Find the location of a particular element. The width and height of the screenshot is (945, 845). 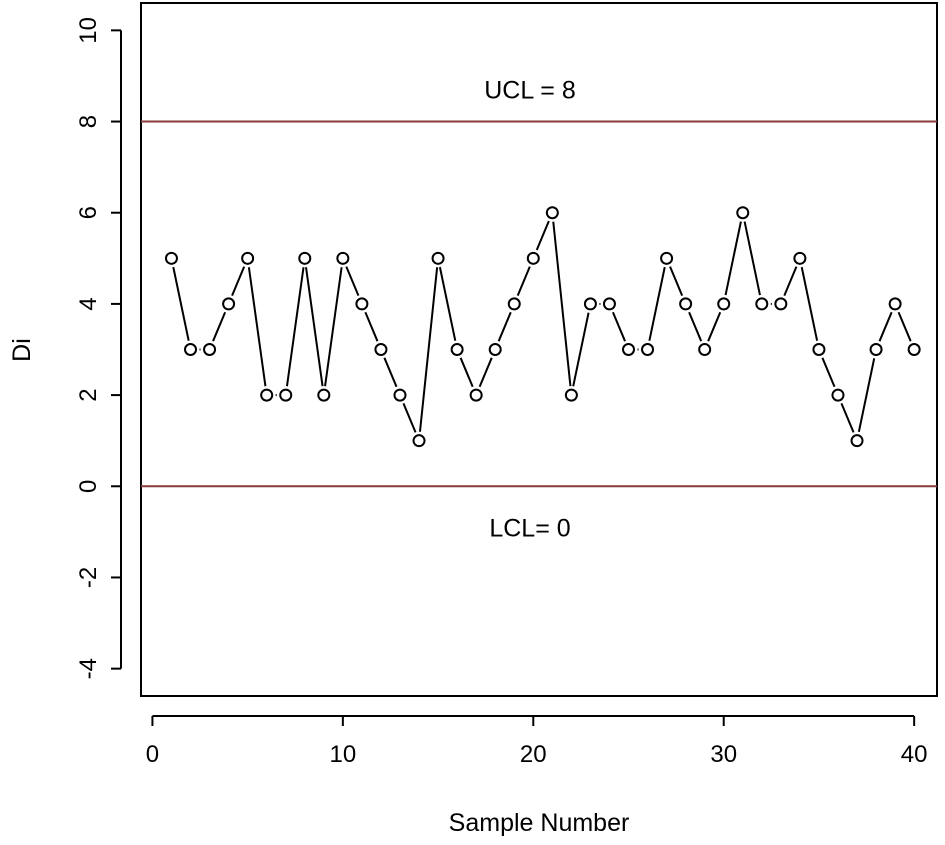

x-axis: 0 10 20 30 40 is located at coordinates (537, 741).